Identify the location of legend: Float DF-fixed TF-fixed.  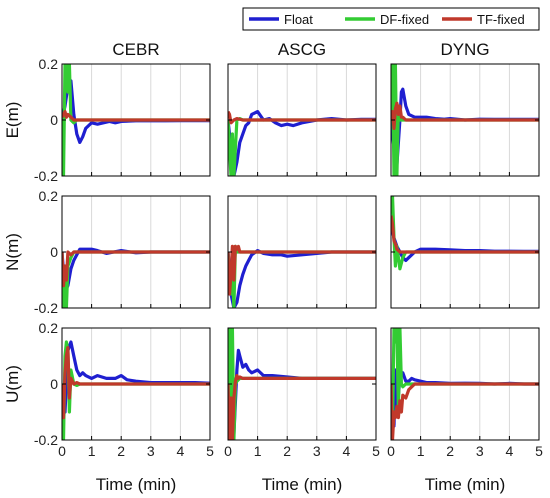
(391, 19).